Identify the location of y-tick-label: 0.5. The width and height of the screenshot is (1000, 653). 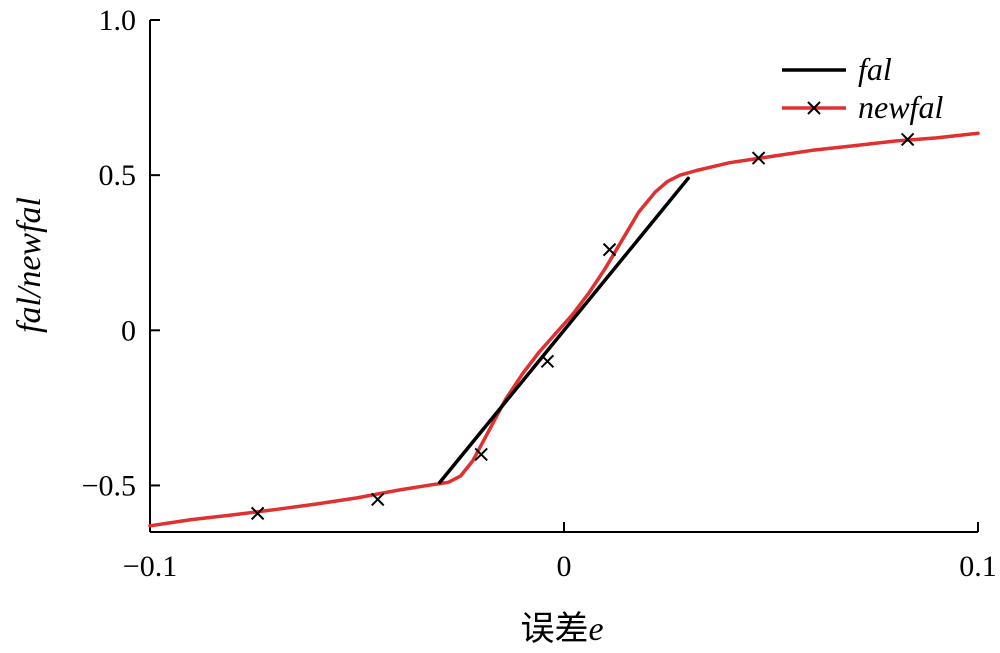
(118, 175).